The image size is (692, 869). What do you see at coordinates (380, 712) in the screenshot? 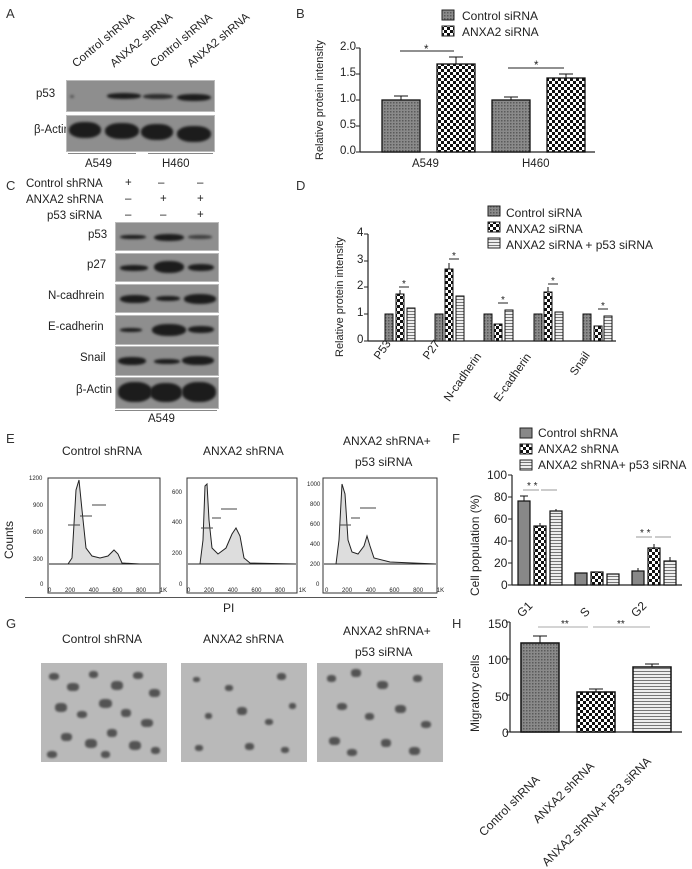
I see `migration-micrograph-rescue` at bounding box center [380, 712].